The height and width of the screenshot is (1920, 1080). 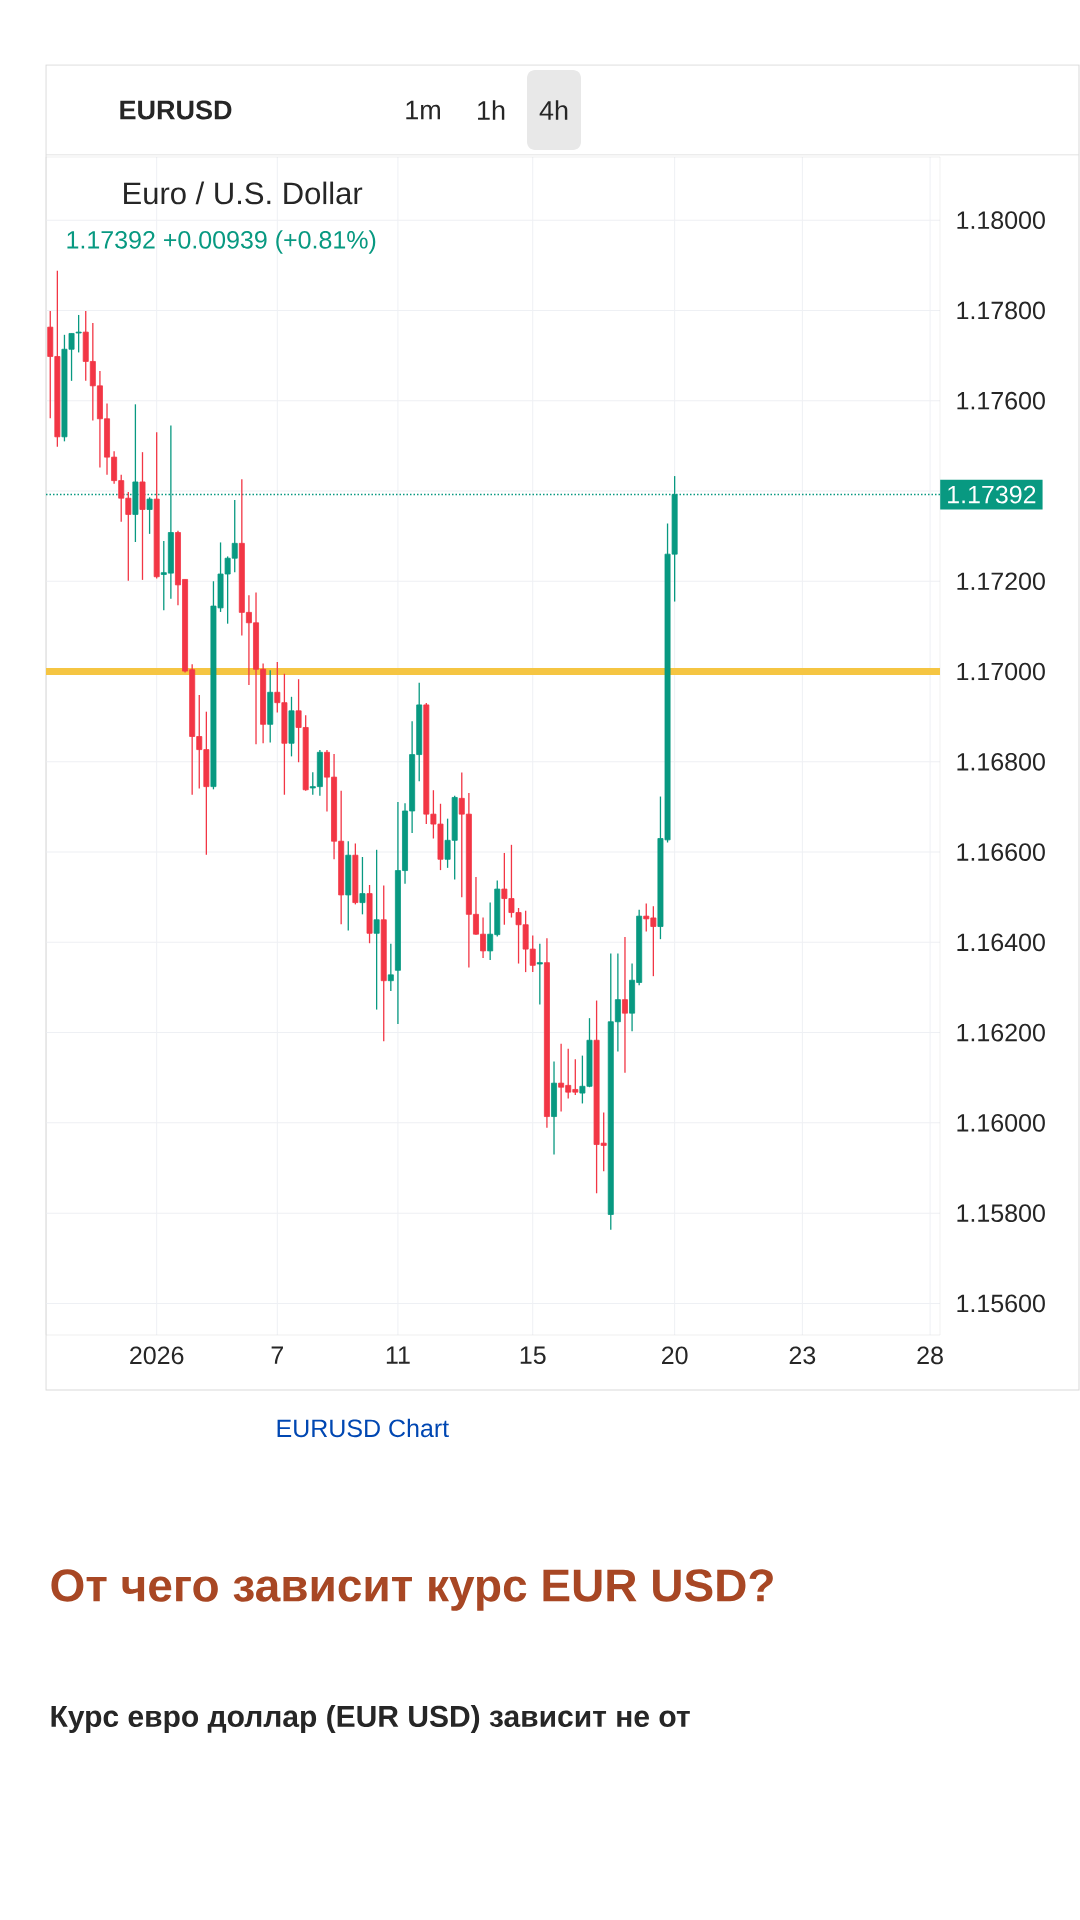 What do you see at coordinates (1001, 220) in the screenshot?
I see `y-tick-label: 1.18000` at bounding box center [1001, 220].